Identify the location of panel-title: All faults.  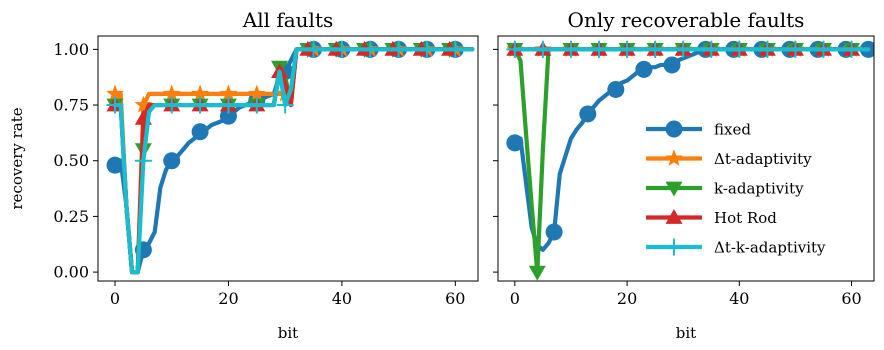
(288, 20).